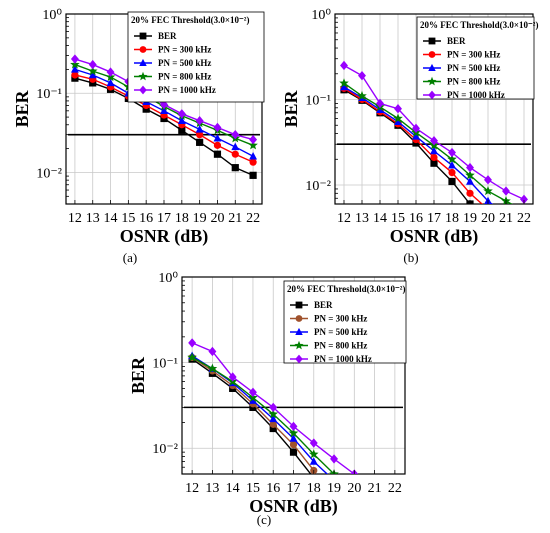  I want to click on x-tick-label: 21, so click(375, 488).